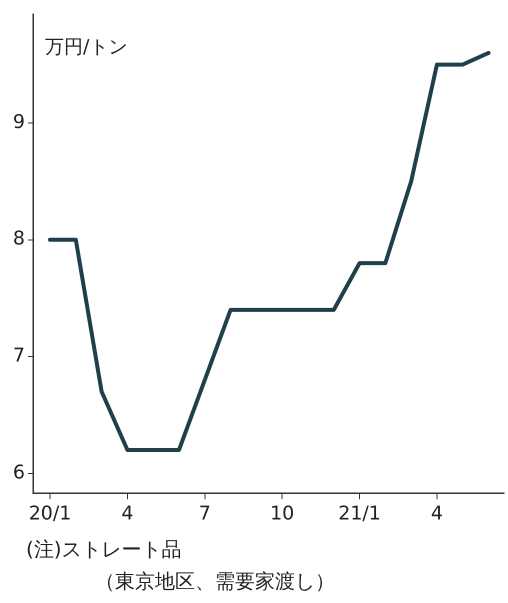  Describe the element at coordinates (204, 513) in the screenshot. I see `x-tick-label: 7` at that location.